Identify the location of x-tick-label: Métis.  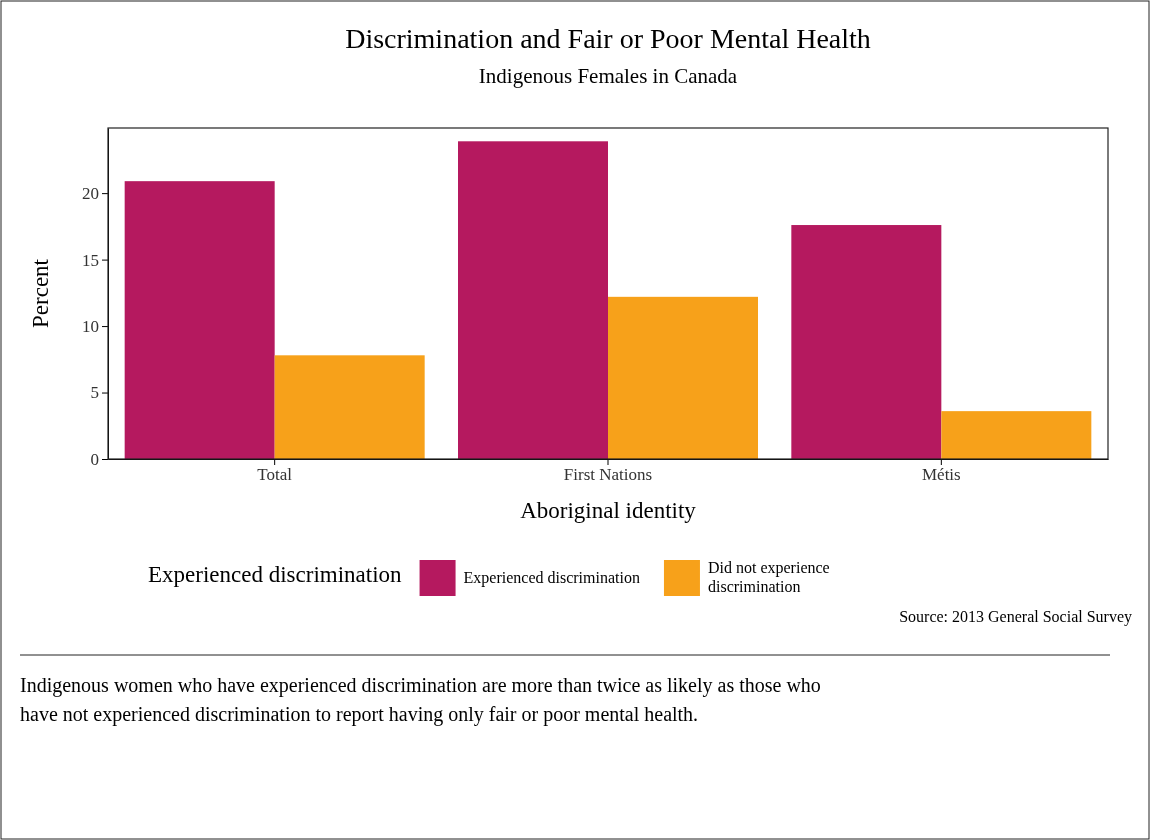
(941, 475).